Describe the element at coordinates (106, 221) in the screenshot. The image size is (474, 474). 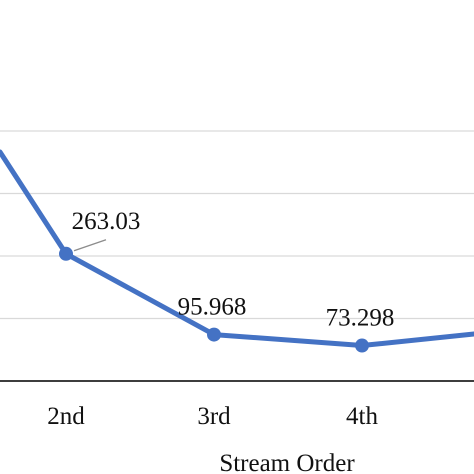
I see `data-label-2nd: 263.03` at that location.